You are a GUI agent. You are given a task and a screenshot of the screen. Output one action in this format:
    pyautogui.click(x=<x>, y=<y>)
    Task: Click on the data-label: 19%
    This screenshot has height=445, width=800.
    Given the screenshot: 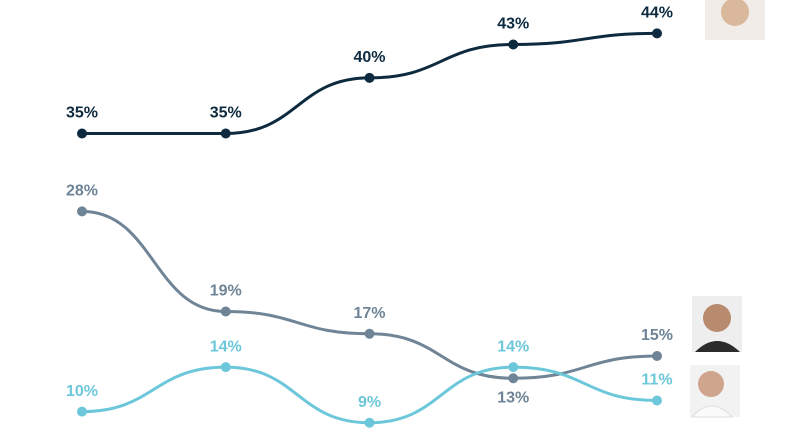 What is the action you would take?
    pyautogui.click(x=226, y=291)
    